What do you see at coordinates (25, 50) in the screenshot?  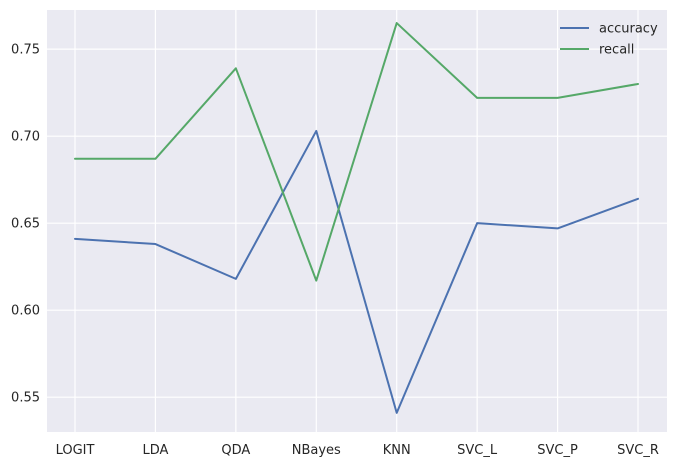 I see `y-tick-label: 0.75` at bounding box center [25, 50].